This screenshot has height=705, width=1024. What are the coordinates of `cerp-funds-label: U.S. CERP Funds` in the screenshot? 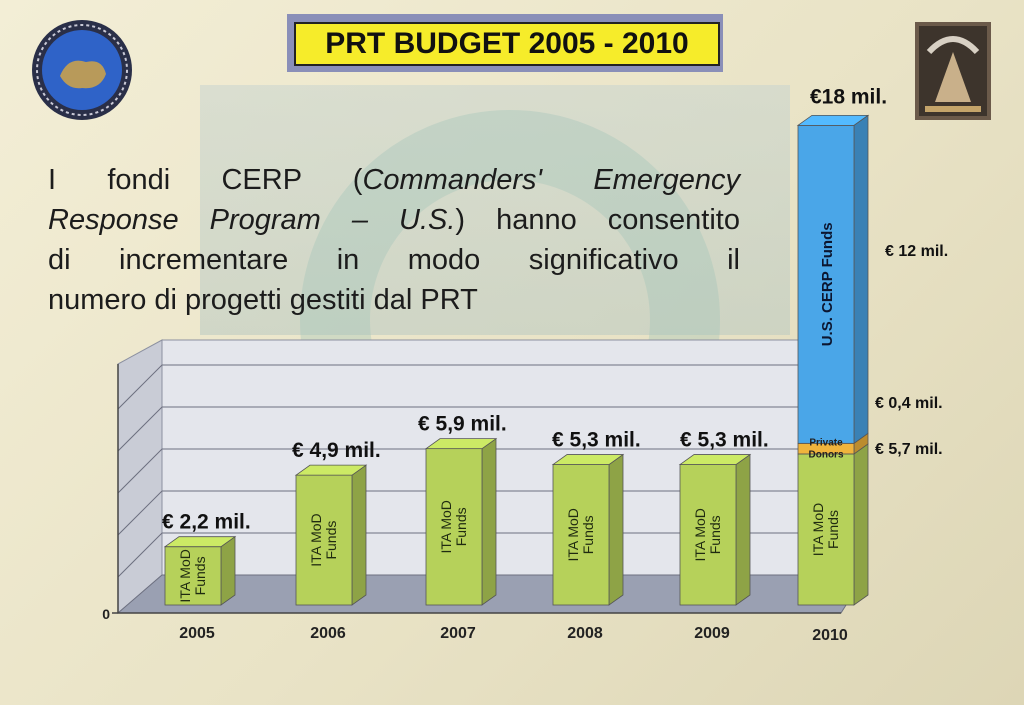 It's located at (827, 284).